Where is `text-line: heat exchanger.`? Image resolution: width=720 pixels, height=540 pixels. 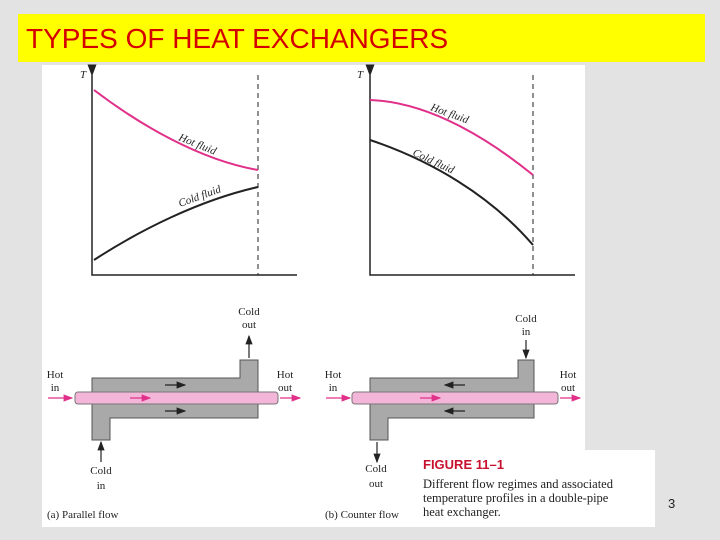 text-line: heat exchanger. is located at coordinates (462, 512).